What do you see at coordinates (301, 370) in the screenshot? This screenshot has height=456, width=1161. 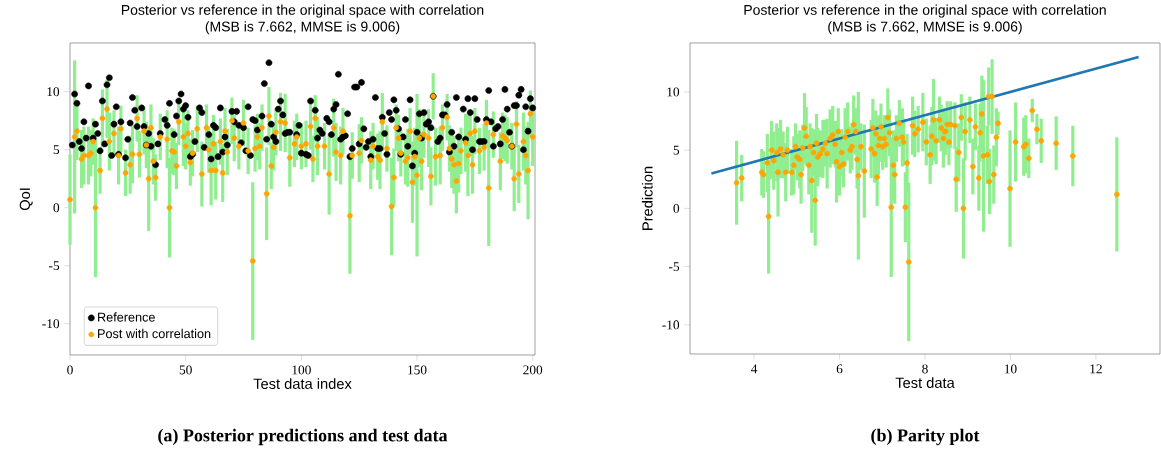 I see `x-tick-label: 100` at bounding box center [301, 370].